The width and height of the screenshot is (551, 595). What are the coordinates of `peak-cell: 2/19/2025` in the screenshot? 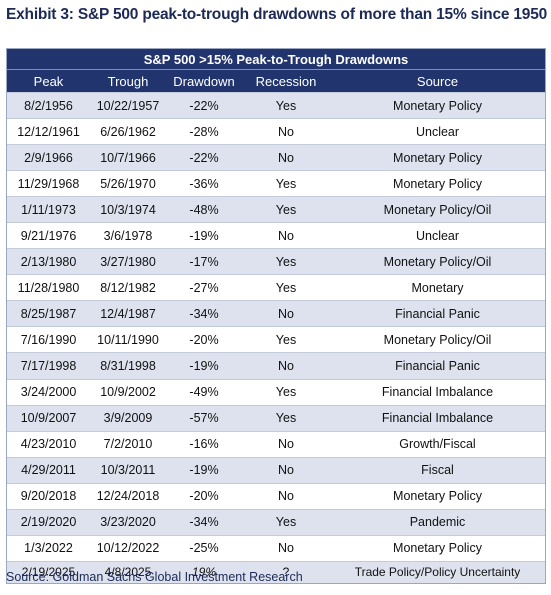 It's located at (48, 571).